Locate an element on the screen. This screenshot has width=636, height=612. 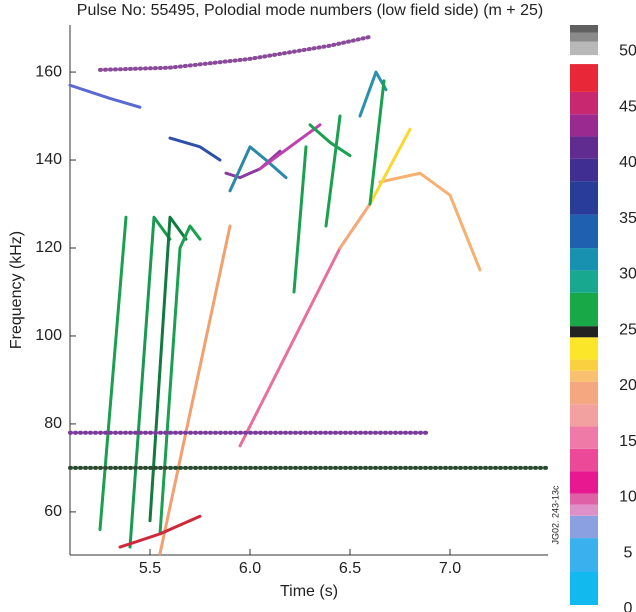
colorbar-tick-label: 35 is located at coordinates (627, 218).